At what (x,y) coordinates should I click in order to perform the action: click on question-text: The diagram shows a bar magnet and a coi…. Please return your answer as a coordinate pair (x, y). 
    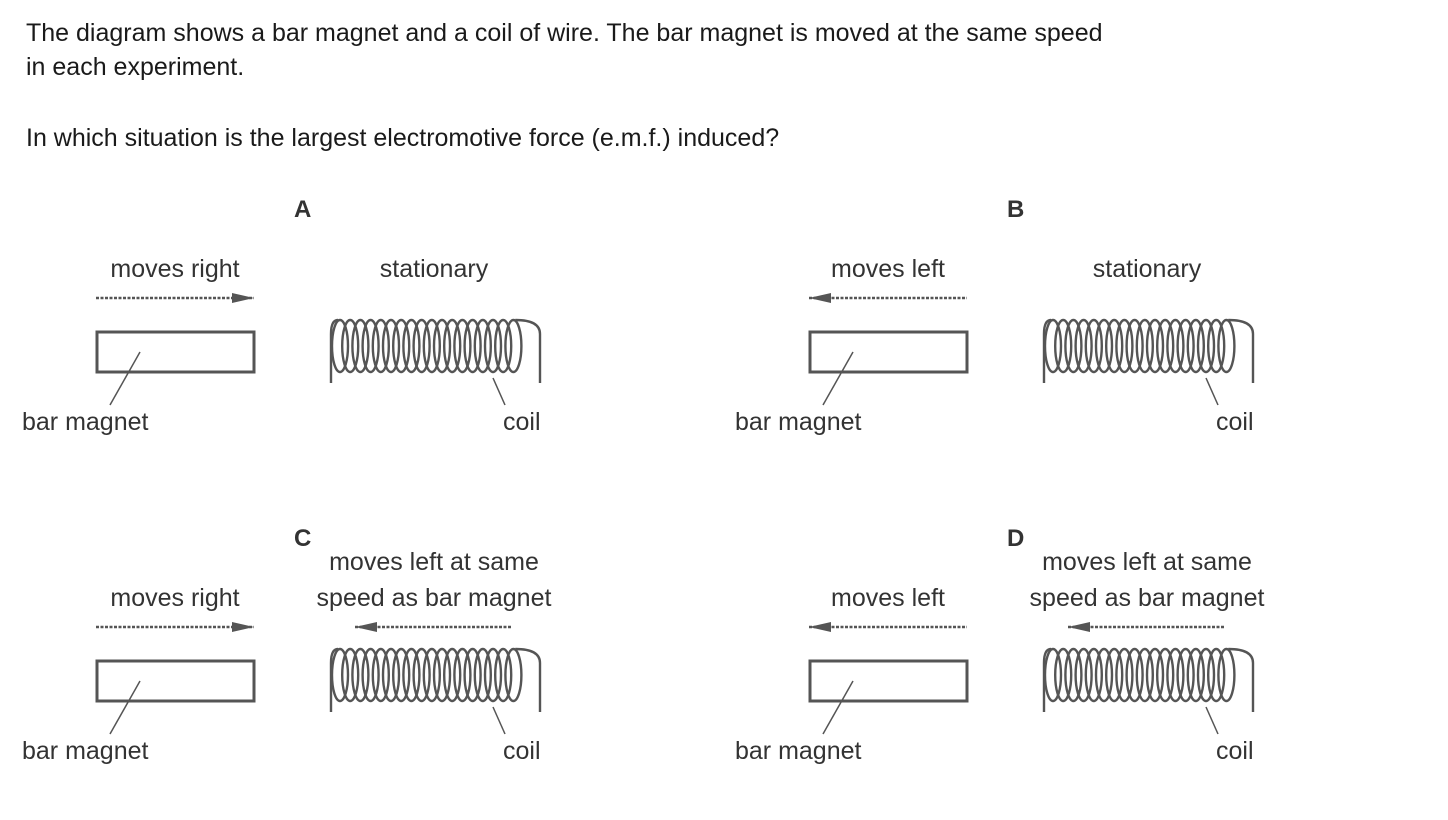
    Looking at the image, I should click on (564, 50).